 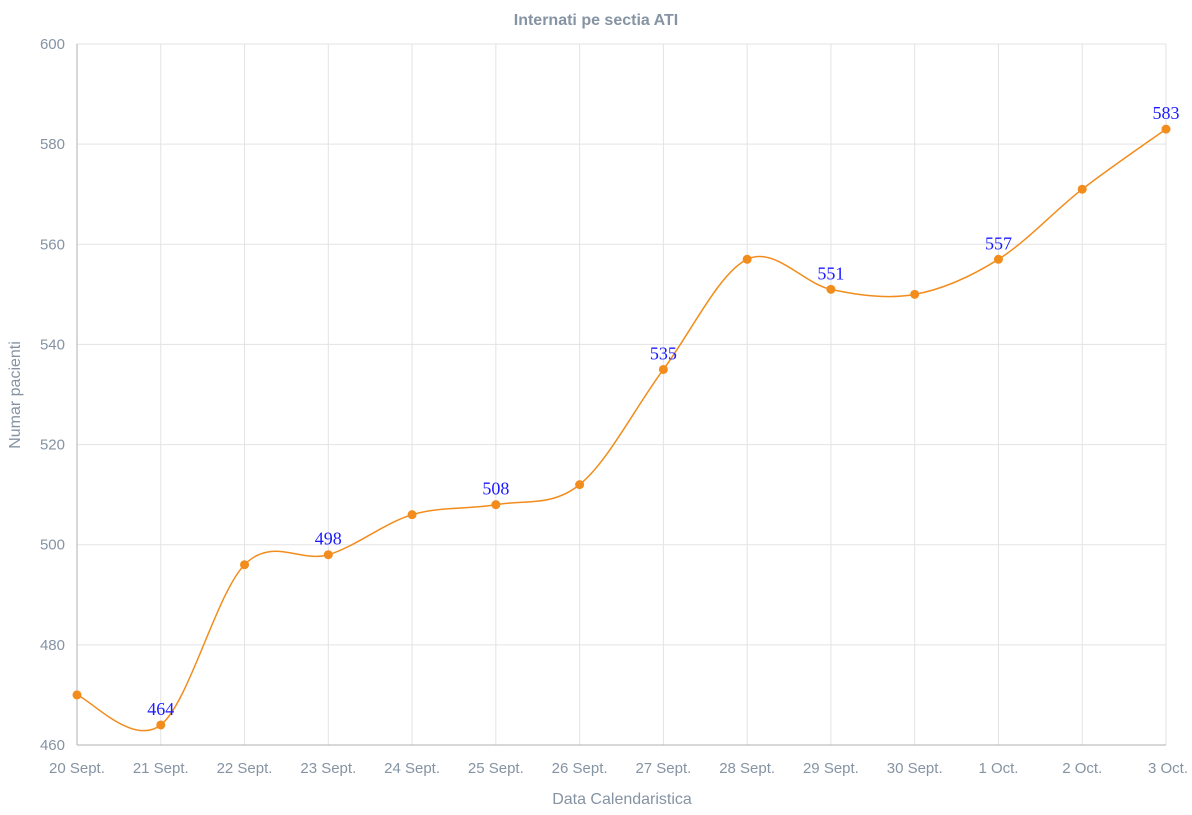 What do you see at coordinates (998, 768) in the screenshot?
I see `x-tick-label: 1 Oct.` at bounding box center [998, 768].